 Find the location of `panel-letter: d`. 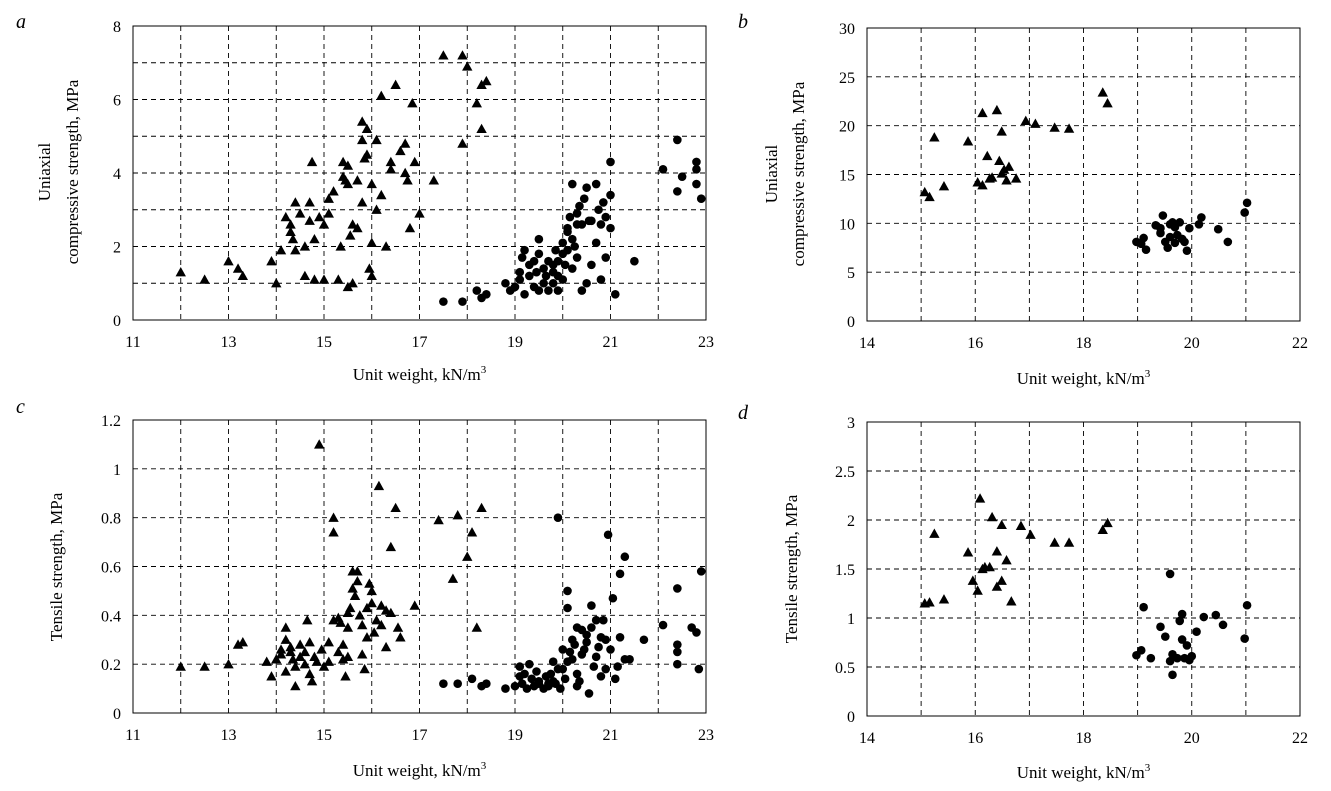

panel-letter: d is located at coordinates (743, 413).